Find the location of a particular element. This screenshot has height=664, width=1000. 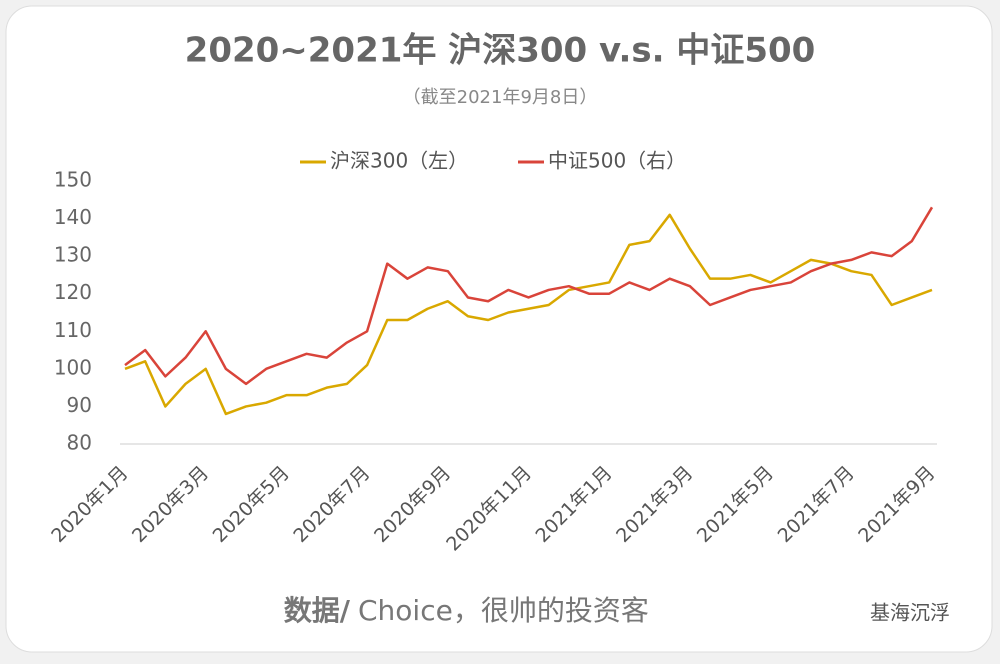

source-text: Choice，很帅的投资客 is located at coordinates (503, 610).